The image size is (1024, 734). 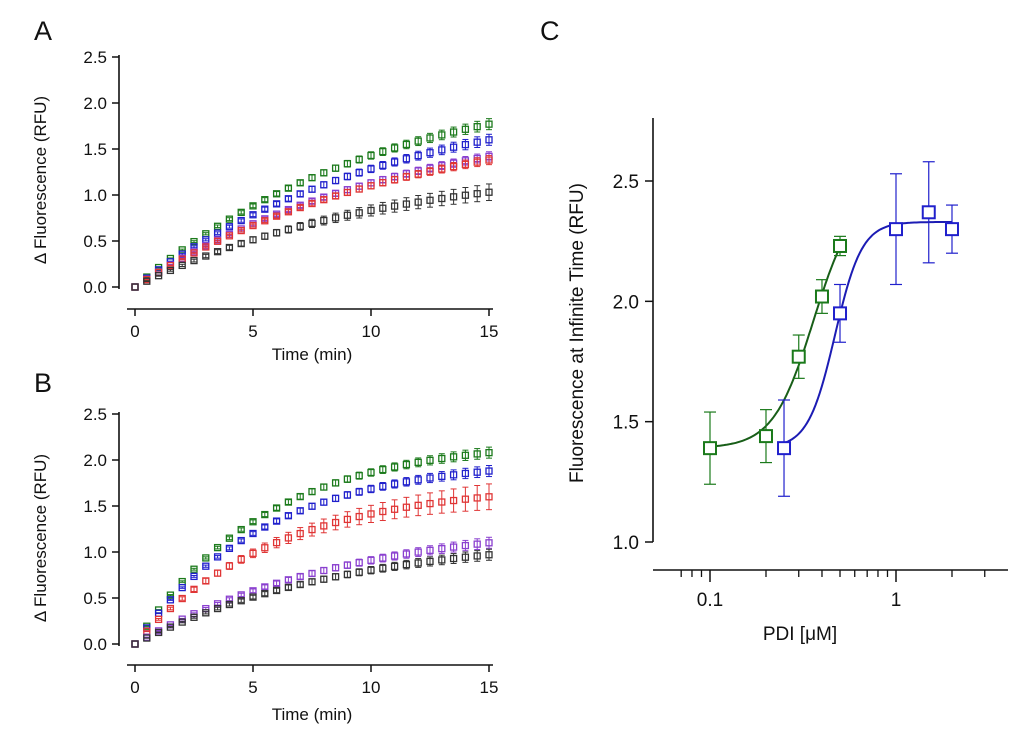 I want to click on y-tick-label-a: 0.0, so click(x=95, y=287).